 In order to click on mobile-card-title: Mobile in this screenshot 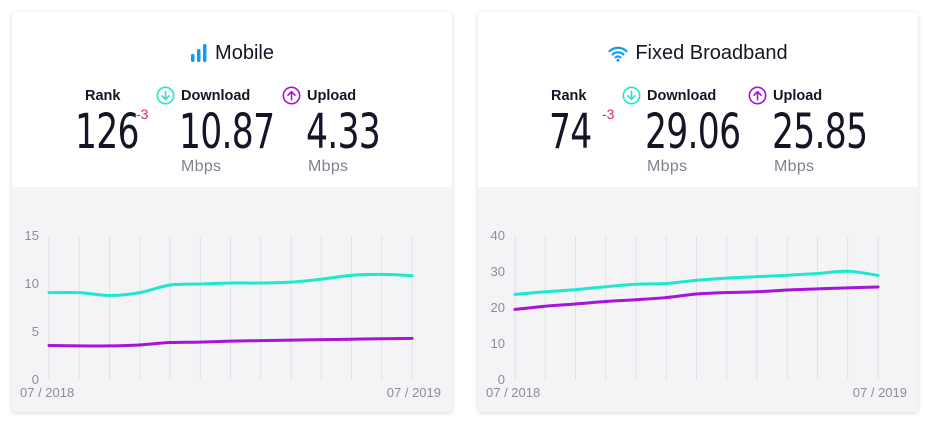, I will do `click(232, 53)`.